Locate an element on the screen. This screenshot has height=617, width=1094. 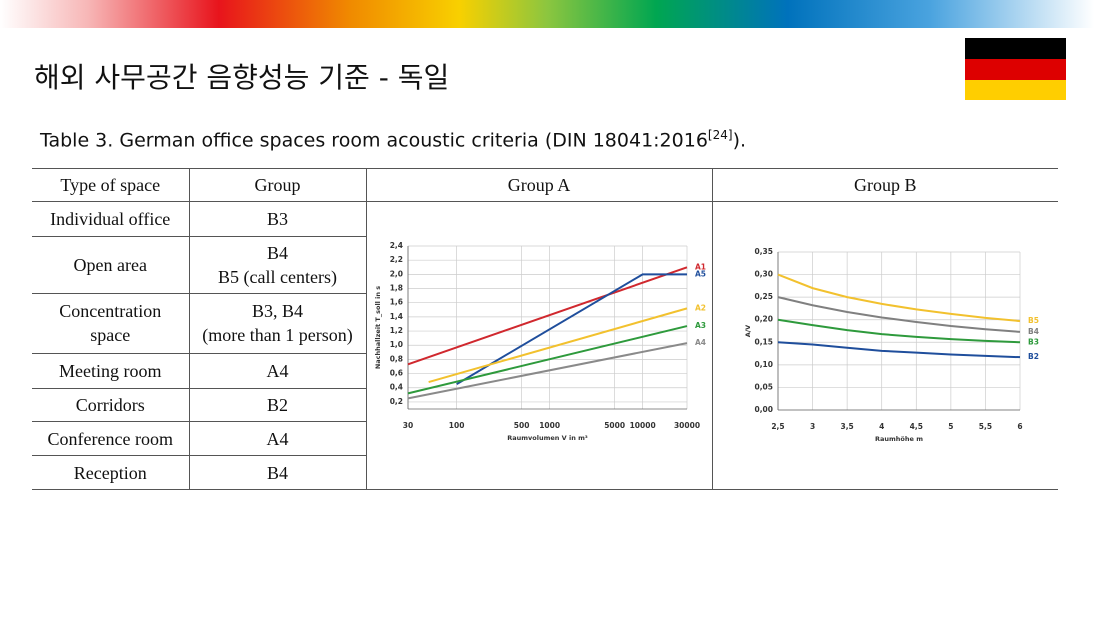
cell: Meeting room is located at coordinates (110, 370).